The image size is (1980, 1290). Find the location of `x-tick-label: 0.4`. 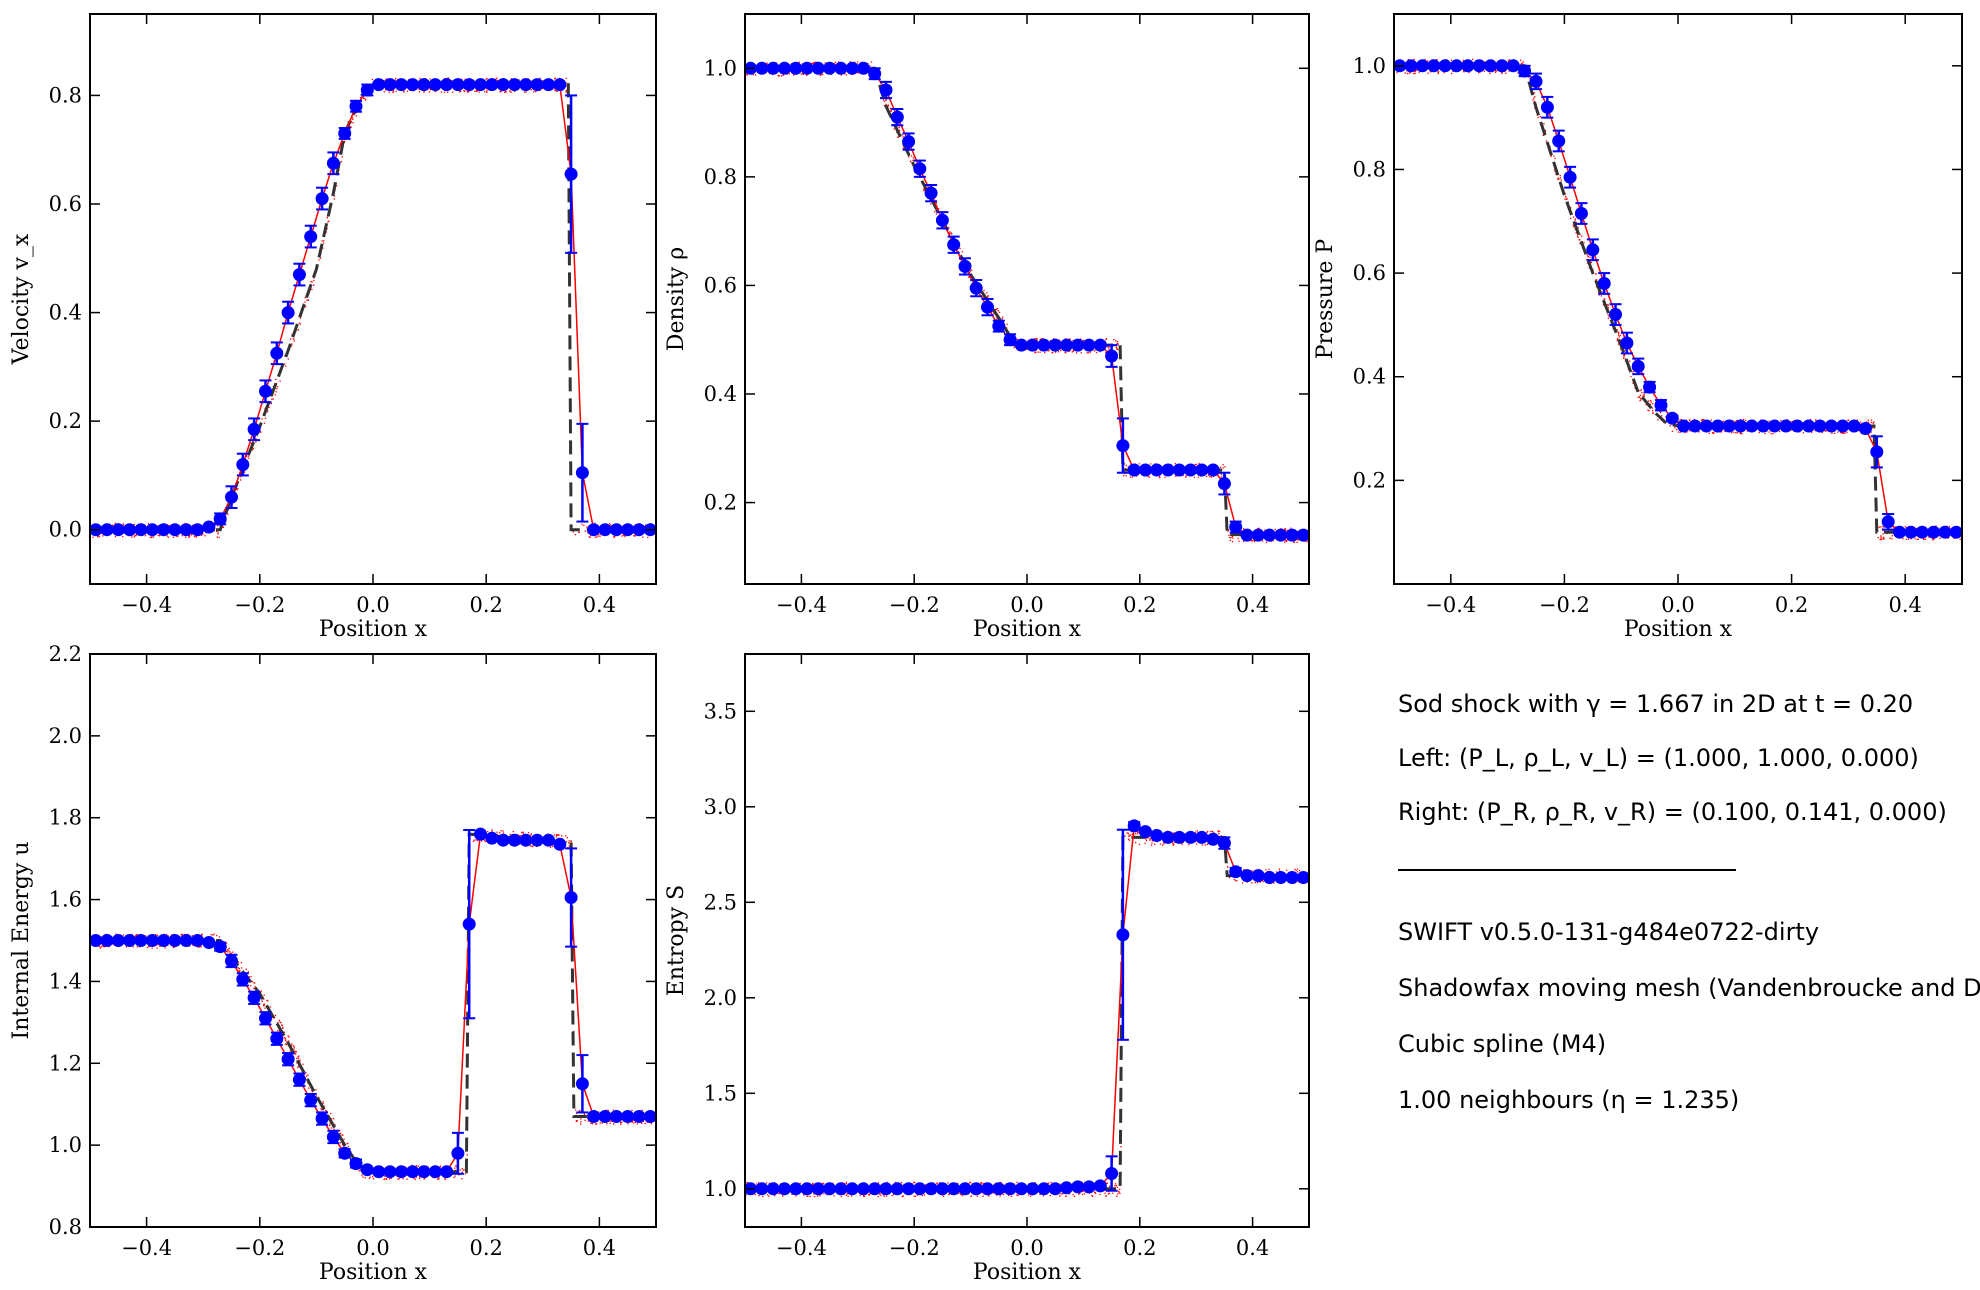

x-tick-label: 0.4 is located at coordinates (1252, 605).